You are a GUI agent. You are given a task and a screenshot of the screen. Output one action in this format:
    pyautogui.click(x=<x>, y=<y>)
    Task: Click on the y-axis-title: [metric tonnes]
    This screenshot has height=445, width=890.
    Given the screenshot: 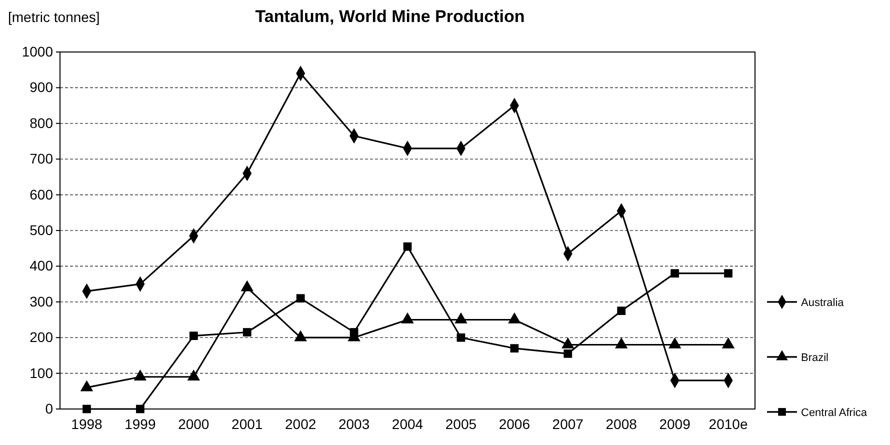 What is the action you would take?
    pyautogui.click(x=54, y=17)
    